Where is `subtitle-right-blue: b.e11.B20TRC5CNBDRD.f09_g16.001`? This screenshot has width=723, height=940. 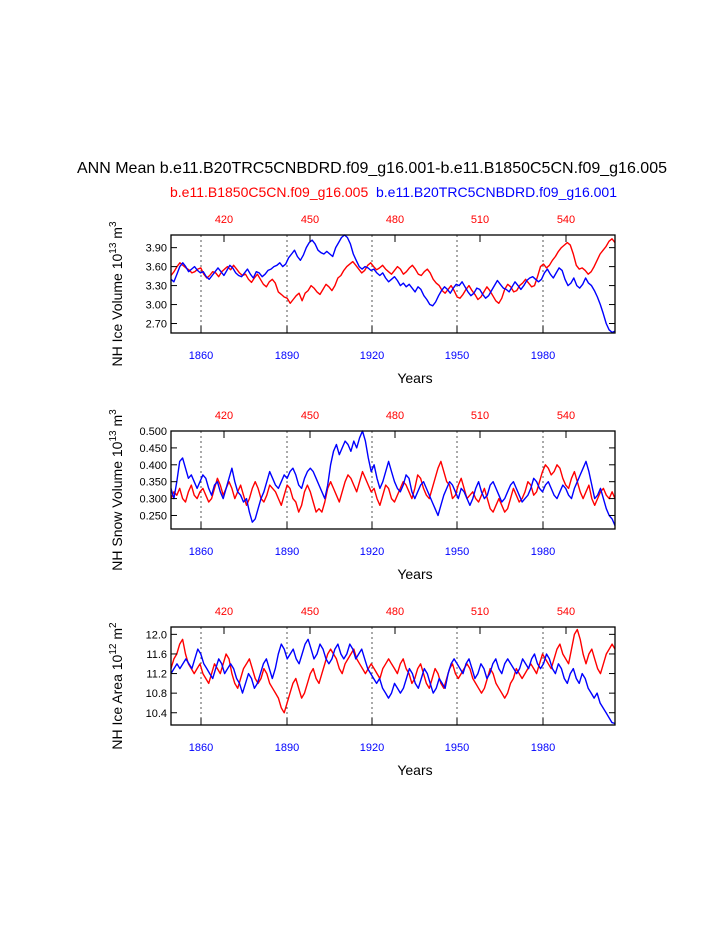
subtitle-right-blue: b.e11.B20TRC5CNBDRD.f09_g16.001 is located at coordinates (496, 192).